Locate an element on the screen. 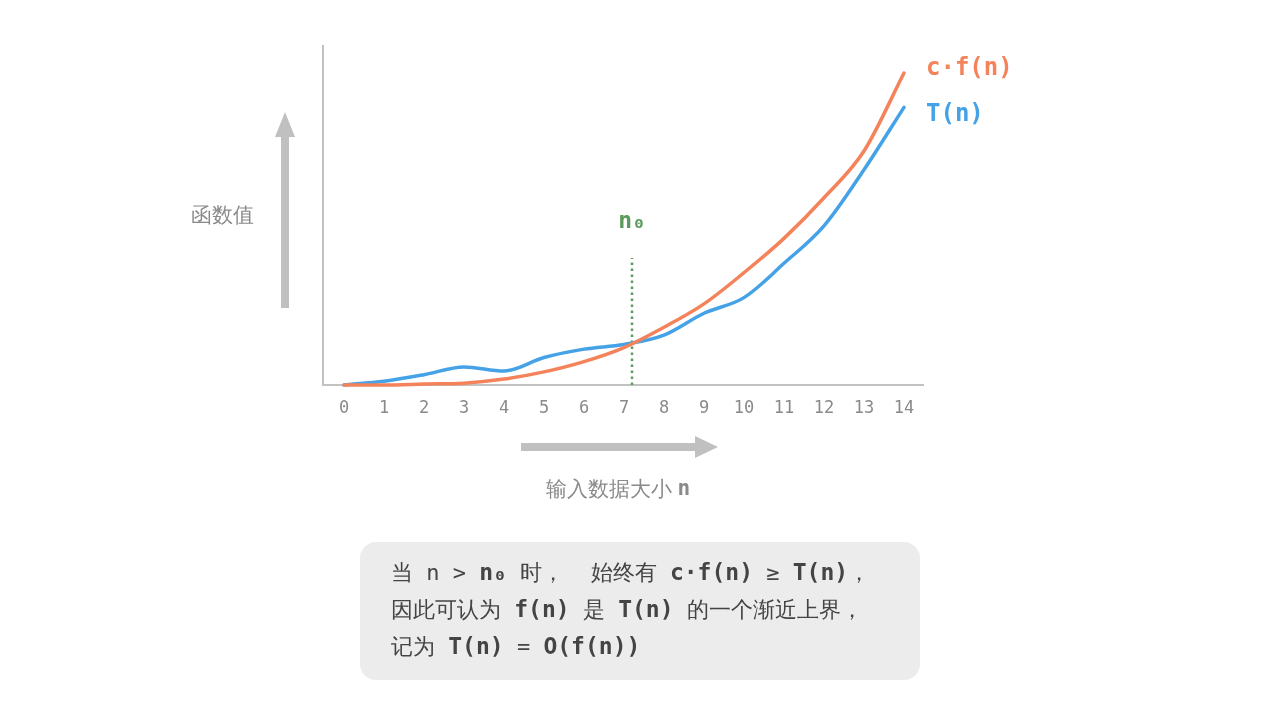 The height and width of the screenshot is (720, 1280). x-tick-label: 2 is located at coordinates (424, 407).